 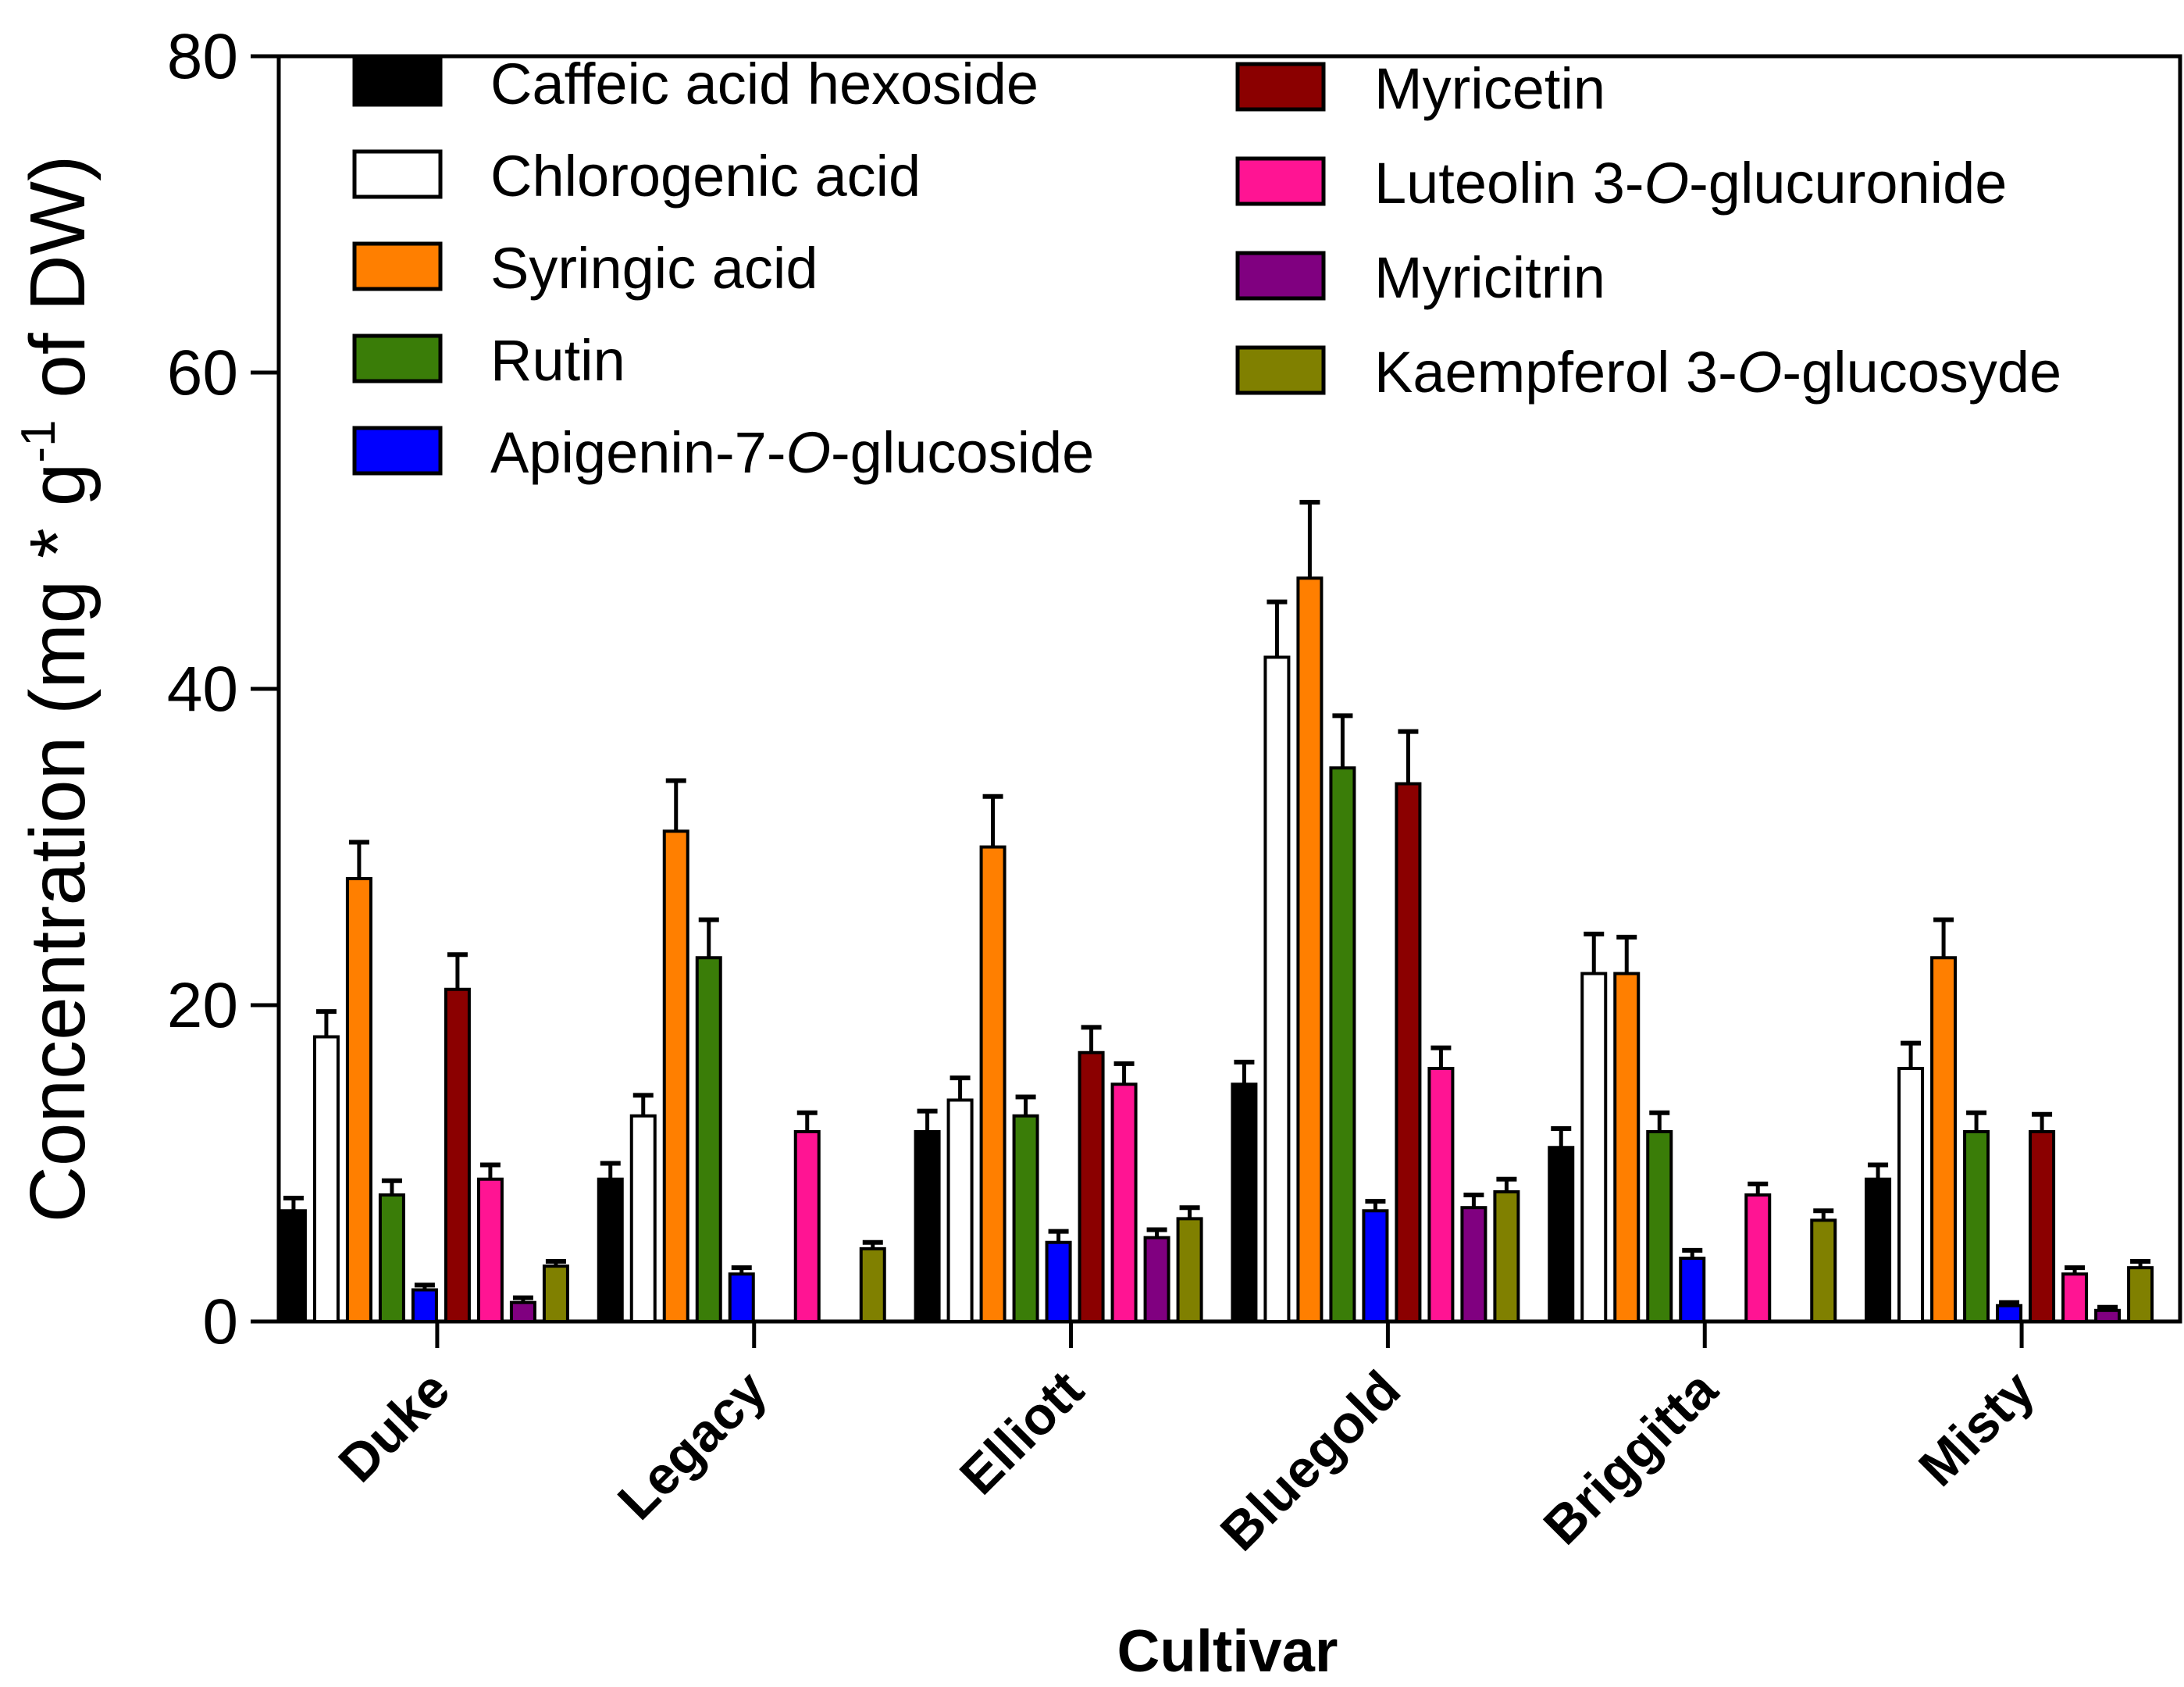 I want to click on legend-label-part: Apigenin-7-, so click(x=638, y=452).